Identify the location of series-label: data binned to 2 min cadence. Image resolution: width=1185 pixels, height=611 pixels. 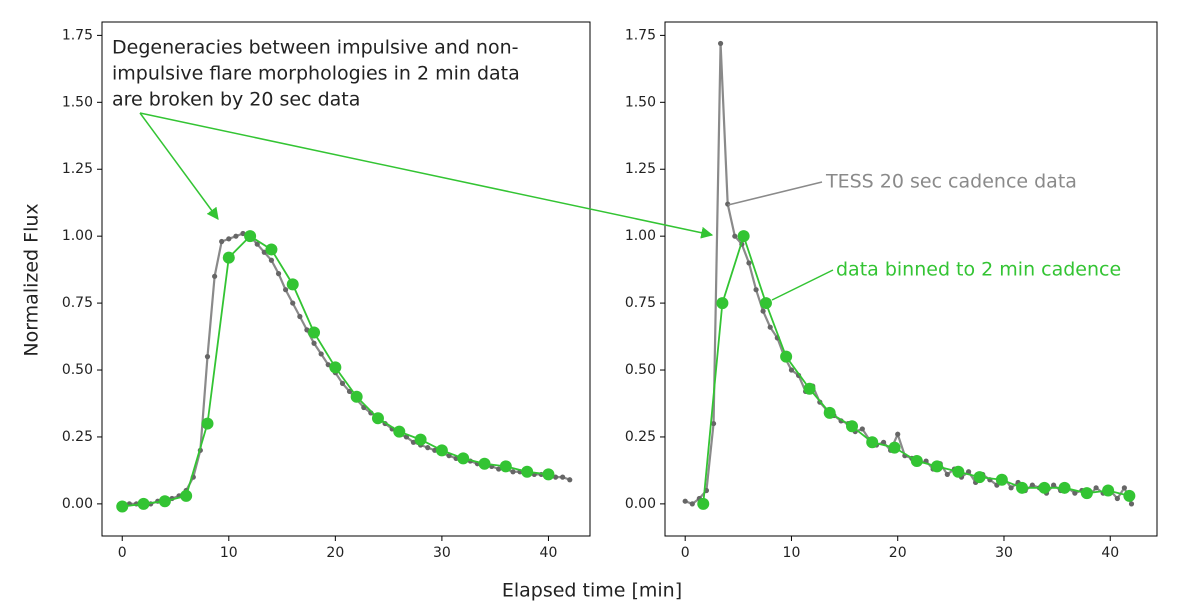
(978, 270).